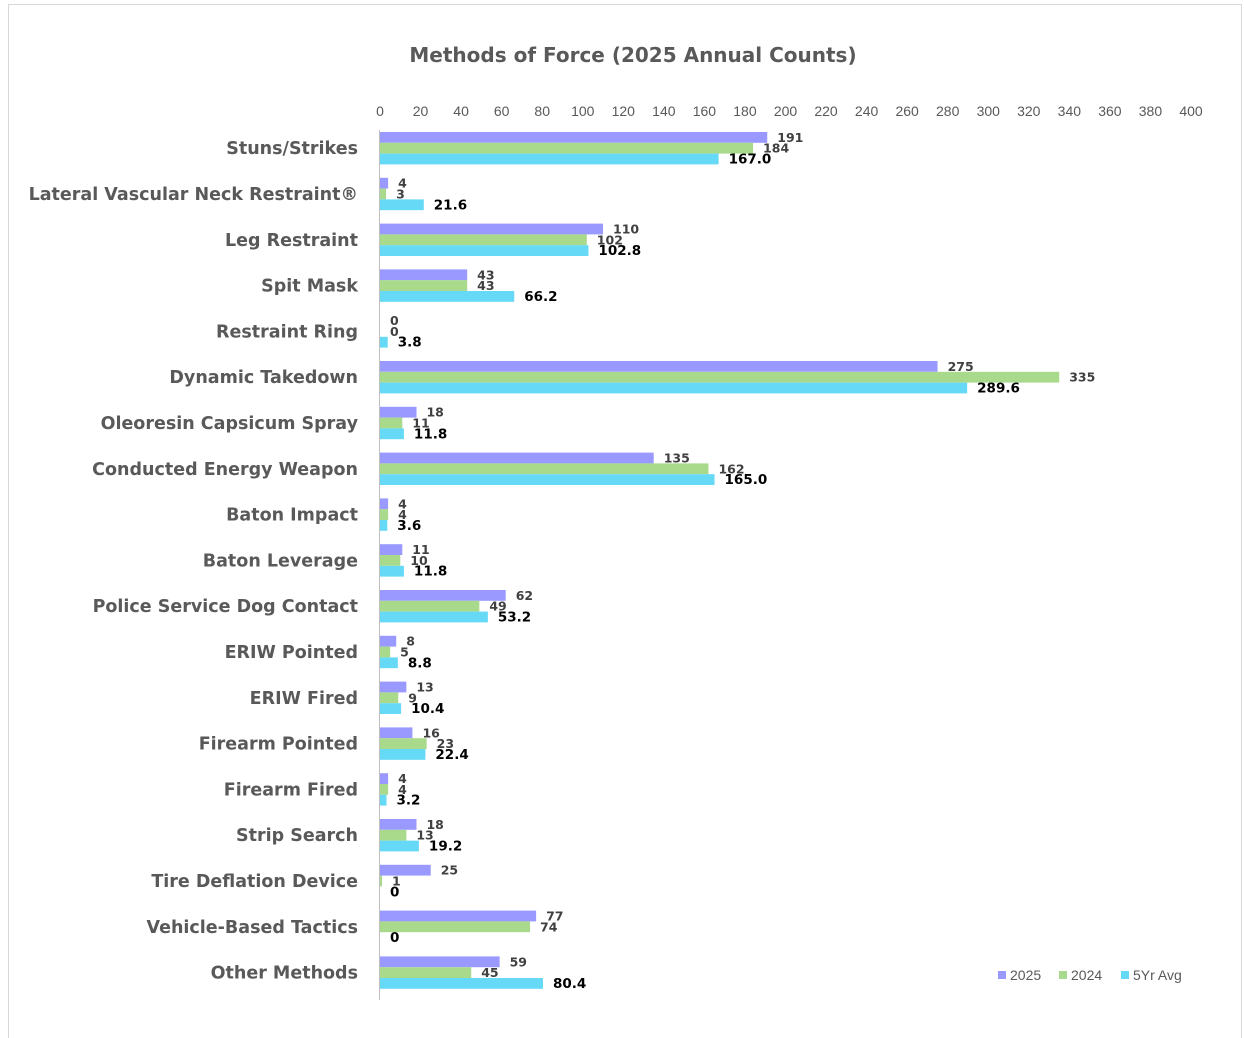 The image size is (1244, 1038). I want to click on data-label-2024: 23, so click(445, 743).